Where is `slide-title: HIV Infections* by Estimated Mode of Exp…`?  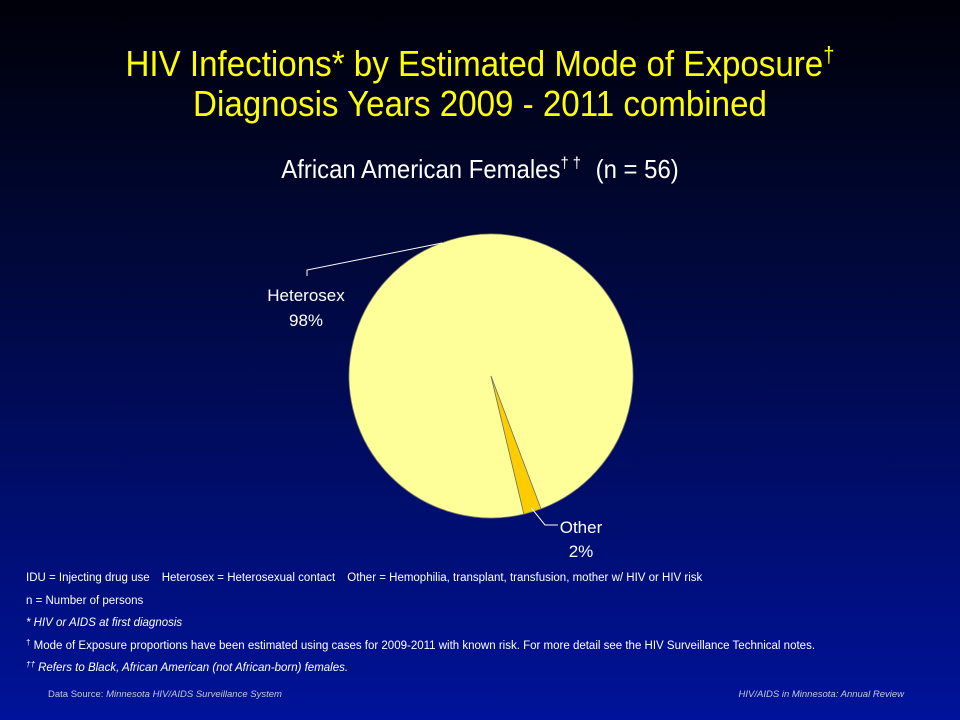
slide-title: HIV Infections* by Estimated Mode of Exp… is located at coordinates (479, 84).